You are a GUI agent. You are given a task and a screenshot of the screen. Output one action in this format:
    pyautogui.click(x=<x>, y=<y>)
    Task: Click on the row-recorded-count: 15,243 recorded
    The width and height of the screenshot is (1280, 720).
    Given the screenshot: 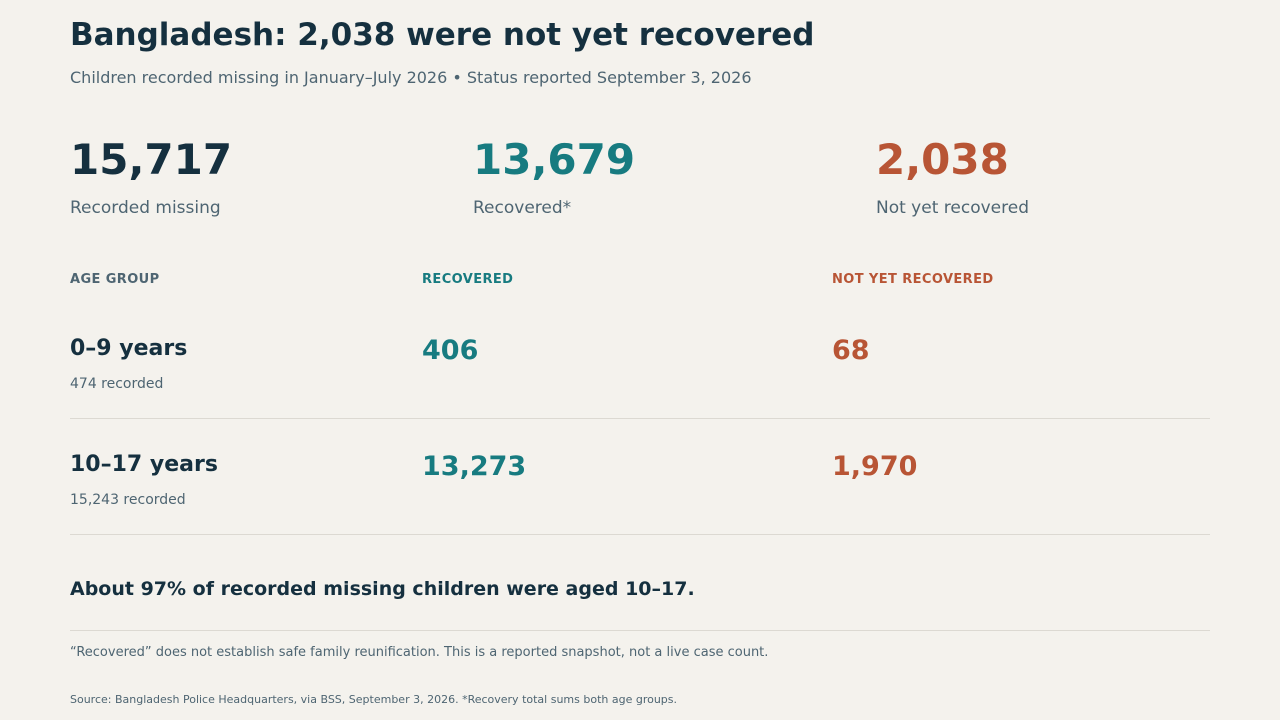 What is the action you would take?
    pyautogui.click(x=128, y=500)
    